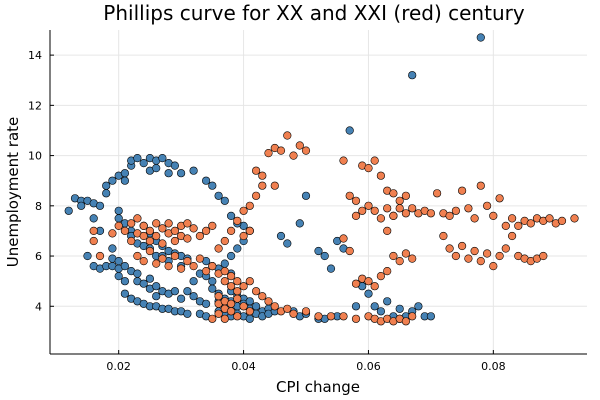 Image resolution: width=600 pixels, height=400 pixels. Describe the element at coordinates (38, 306) in the screenshot. I see `y-tick-label: 4` at that location.